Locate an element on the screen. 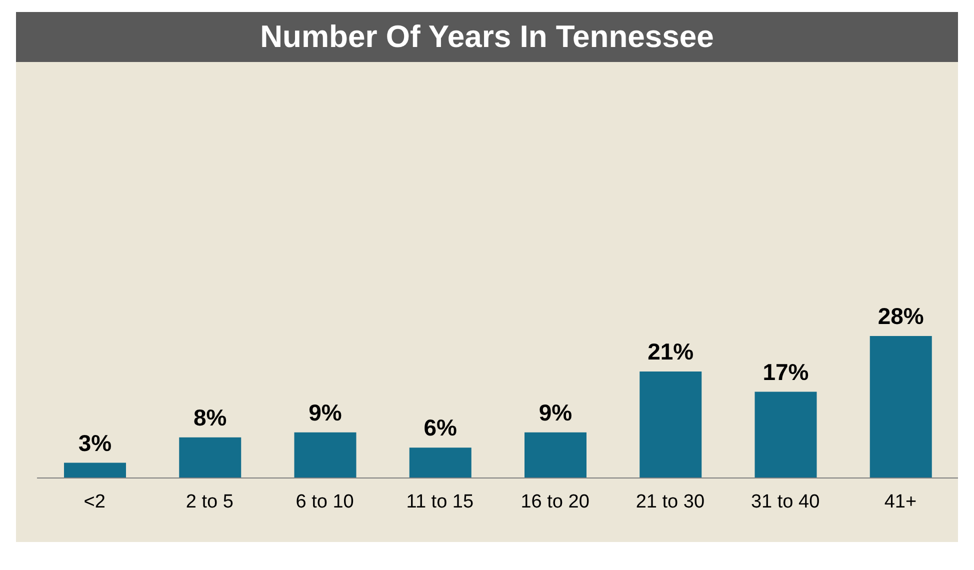 This screenshot has height=570, width=974. x-tick-label: 16 to 20 is located at coordinates (555, 501).